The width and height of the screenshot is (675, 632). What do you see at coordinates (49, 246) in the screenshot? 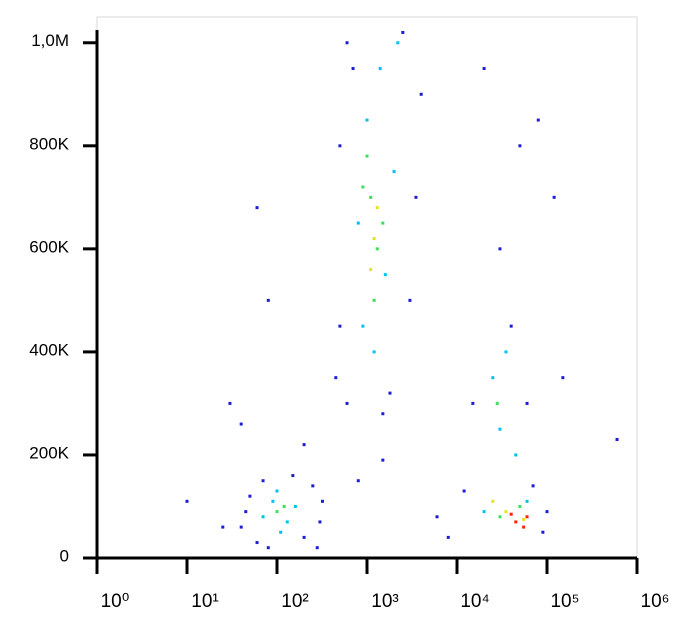
I see `y-tick-label: 600K` at bounding box center [49, 246].